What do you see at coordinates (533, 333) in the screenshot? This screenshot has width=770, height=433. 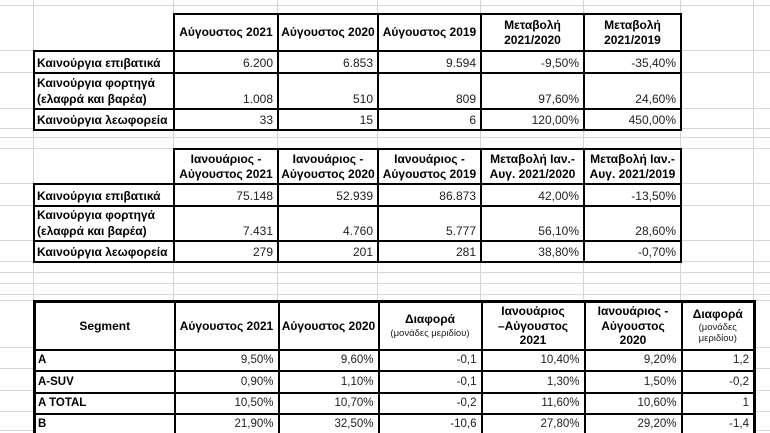 I see `header-line: –Αύγουστος 2021` at bounding box center [533, 333].